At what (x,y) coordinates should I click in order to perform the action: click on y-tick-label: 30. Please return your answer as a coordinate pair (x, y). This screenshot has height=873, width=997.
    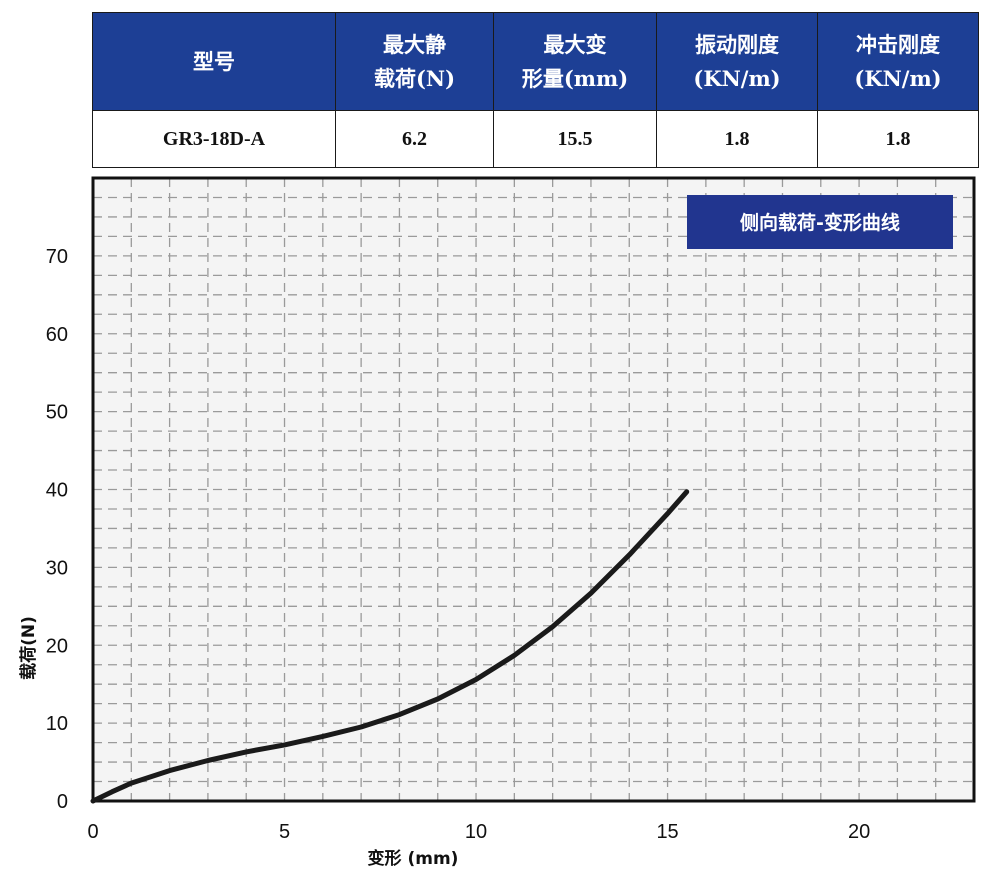
    Looking at the image, I should click on (57, 568).